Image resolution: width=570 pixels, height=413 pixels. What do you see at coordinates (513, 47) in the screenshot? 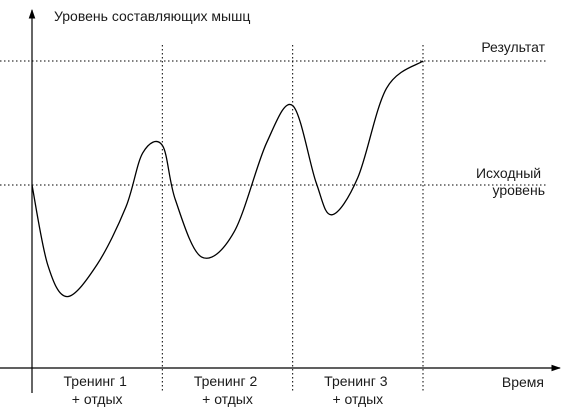
I see `result-level-label: Результат` at bounding box center [513, 47].